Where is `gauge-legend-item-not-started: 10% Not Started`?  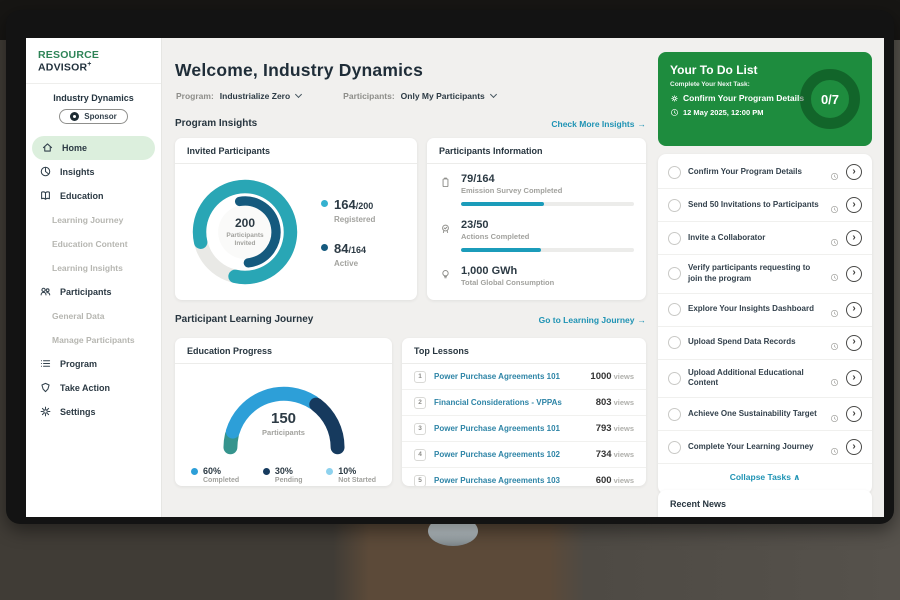
gauge-legend-item-not-started: 10% Not Started is located at coordinates (351, 475).